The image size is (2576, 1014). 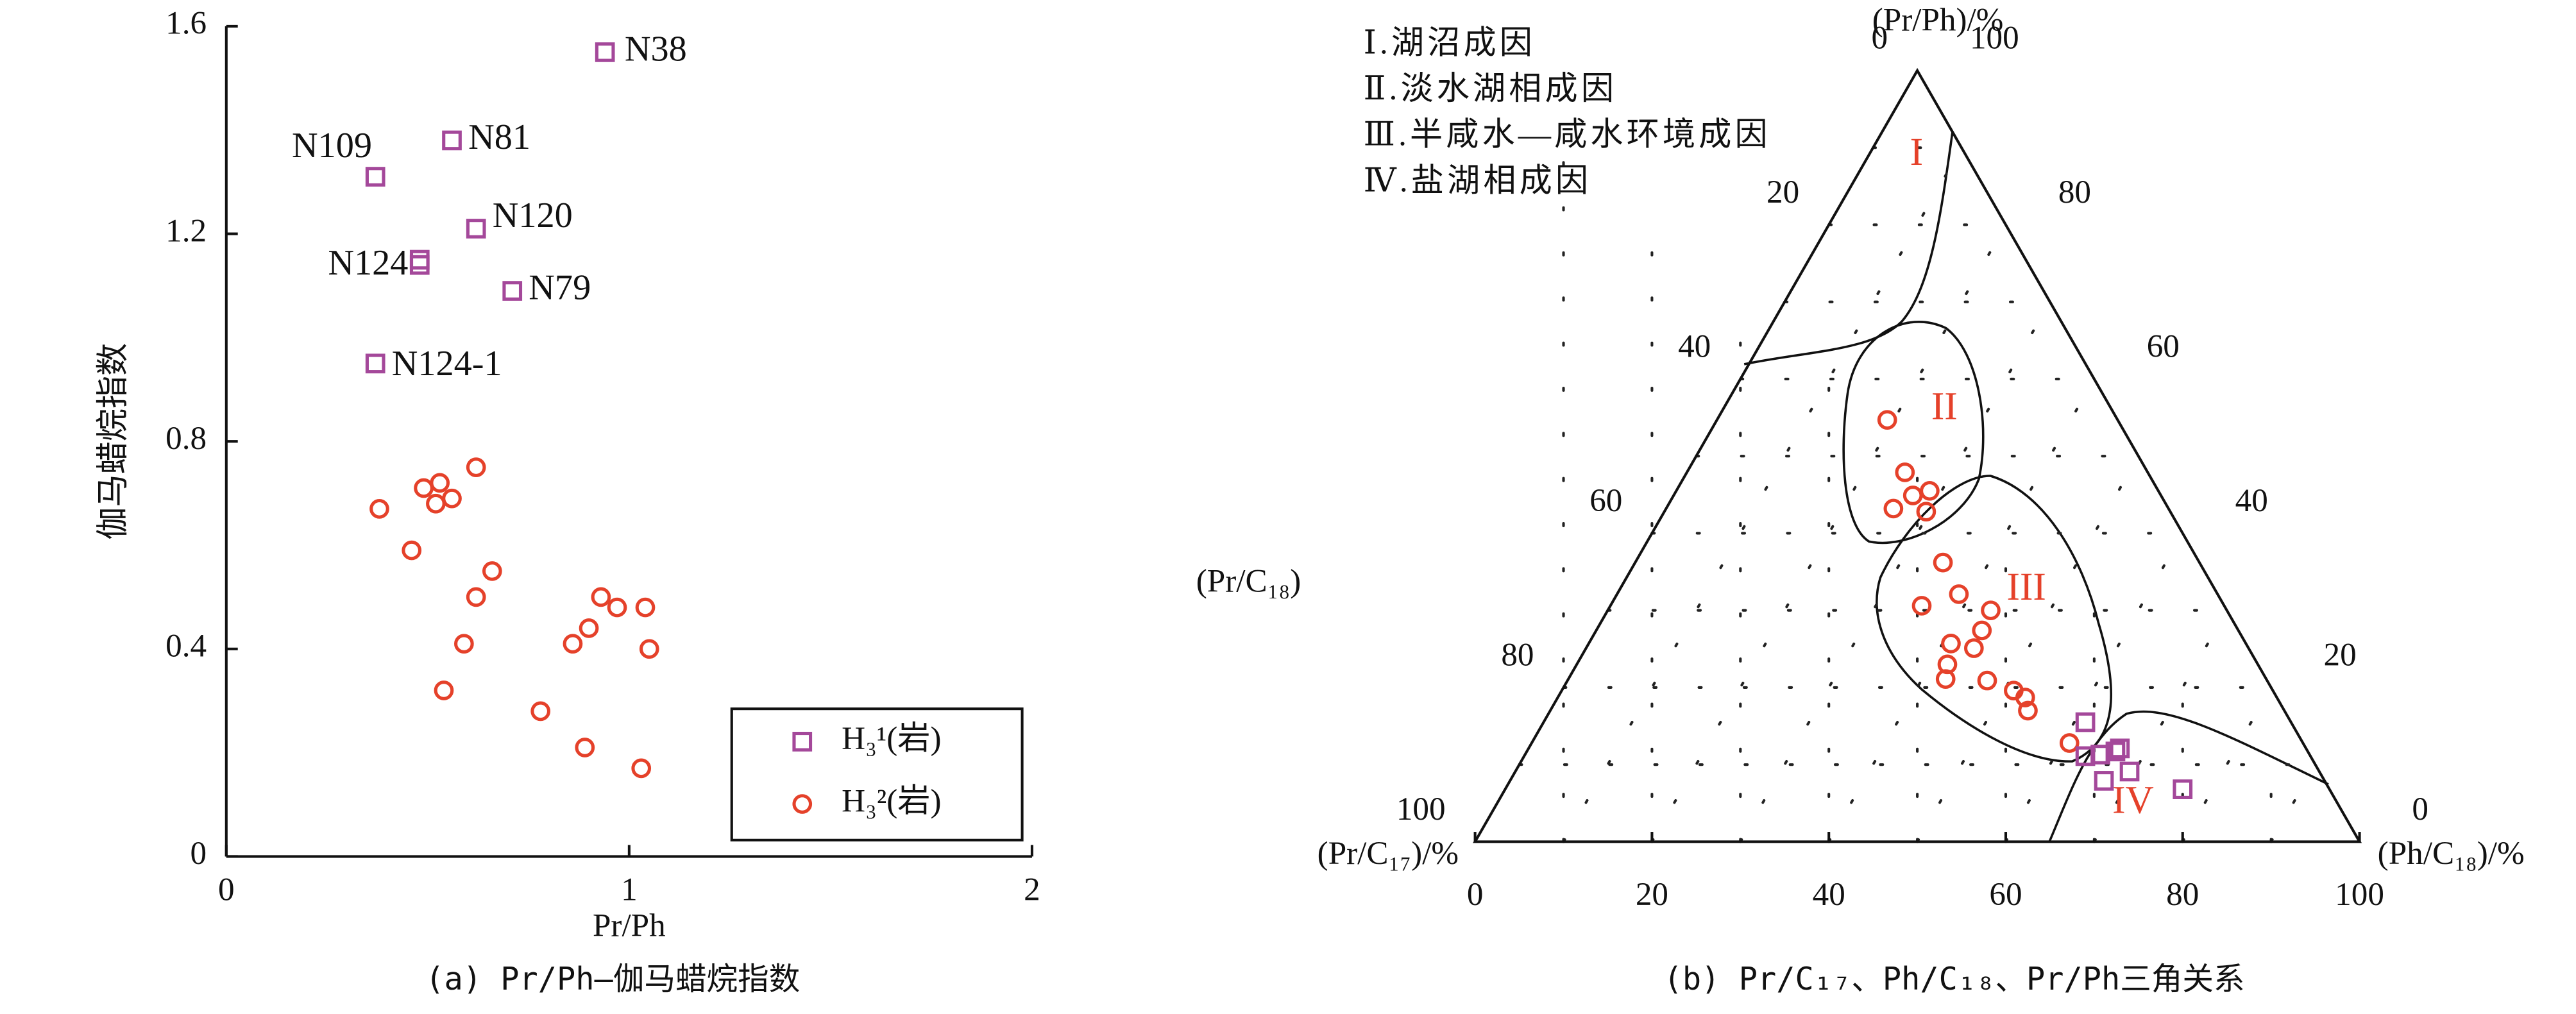 I want to click on right-tick-label: 60, so click(x=2163, y=346).